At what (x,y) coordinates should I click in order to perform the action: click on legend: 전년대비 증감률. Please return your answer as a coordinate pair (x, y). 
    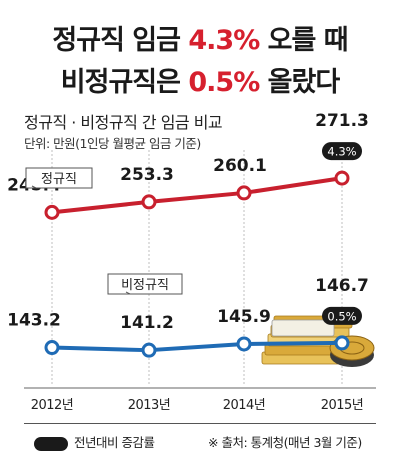
    Looking at the image, I should click on (94, 441).